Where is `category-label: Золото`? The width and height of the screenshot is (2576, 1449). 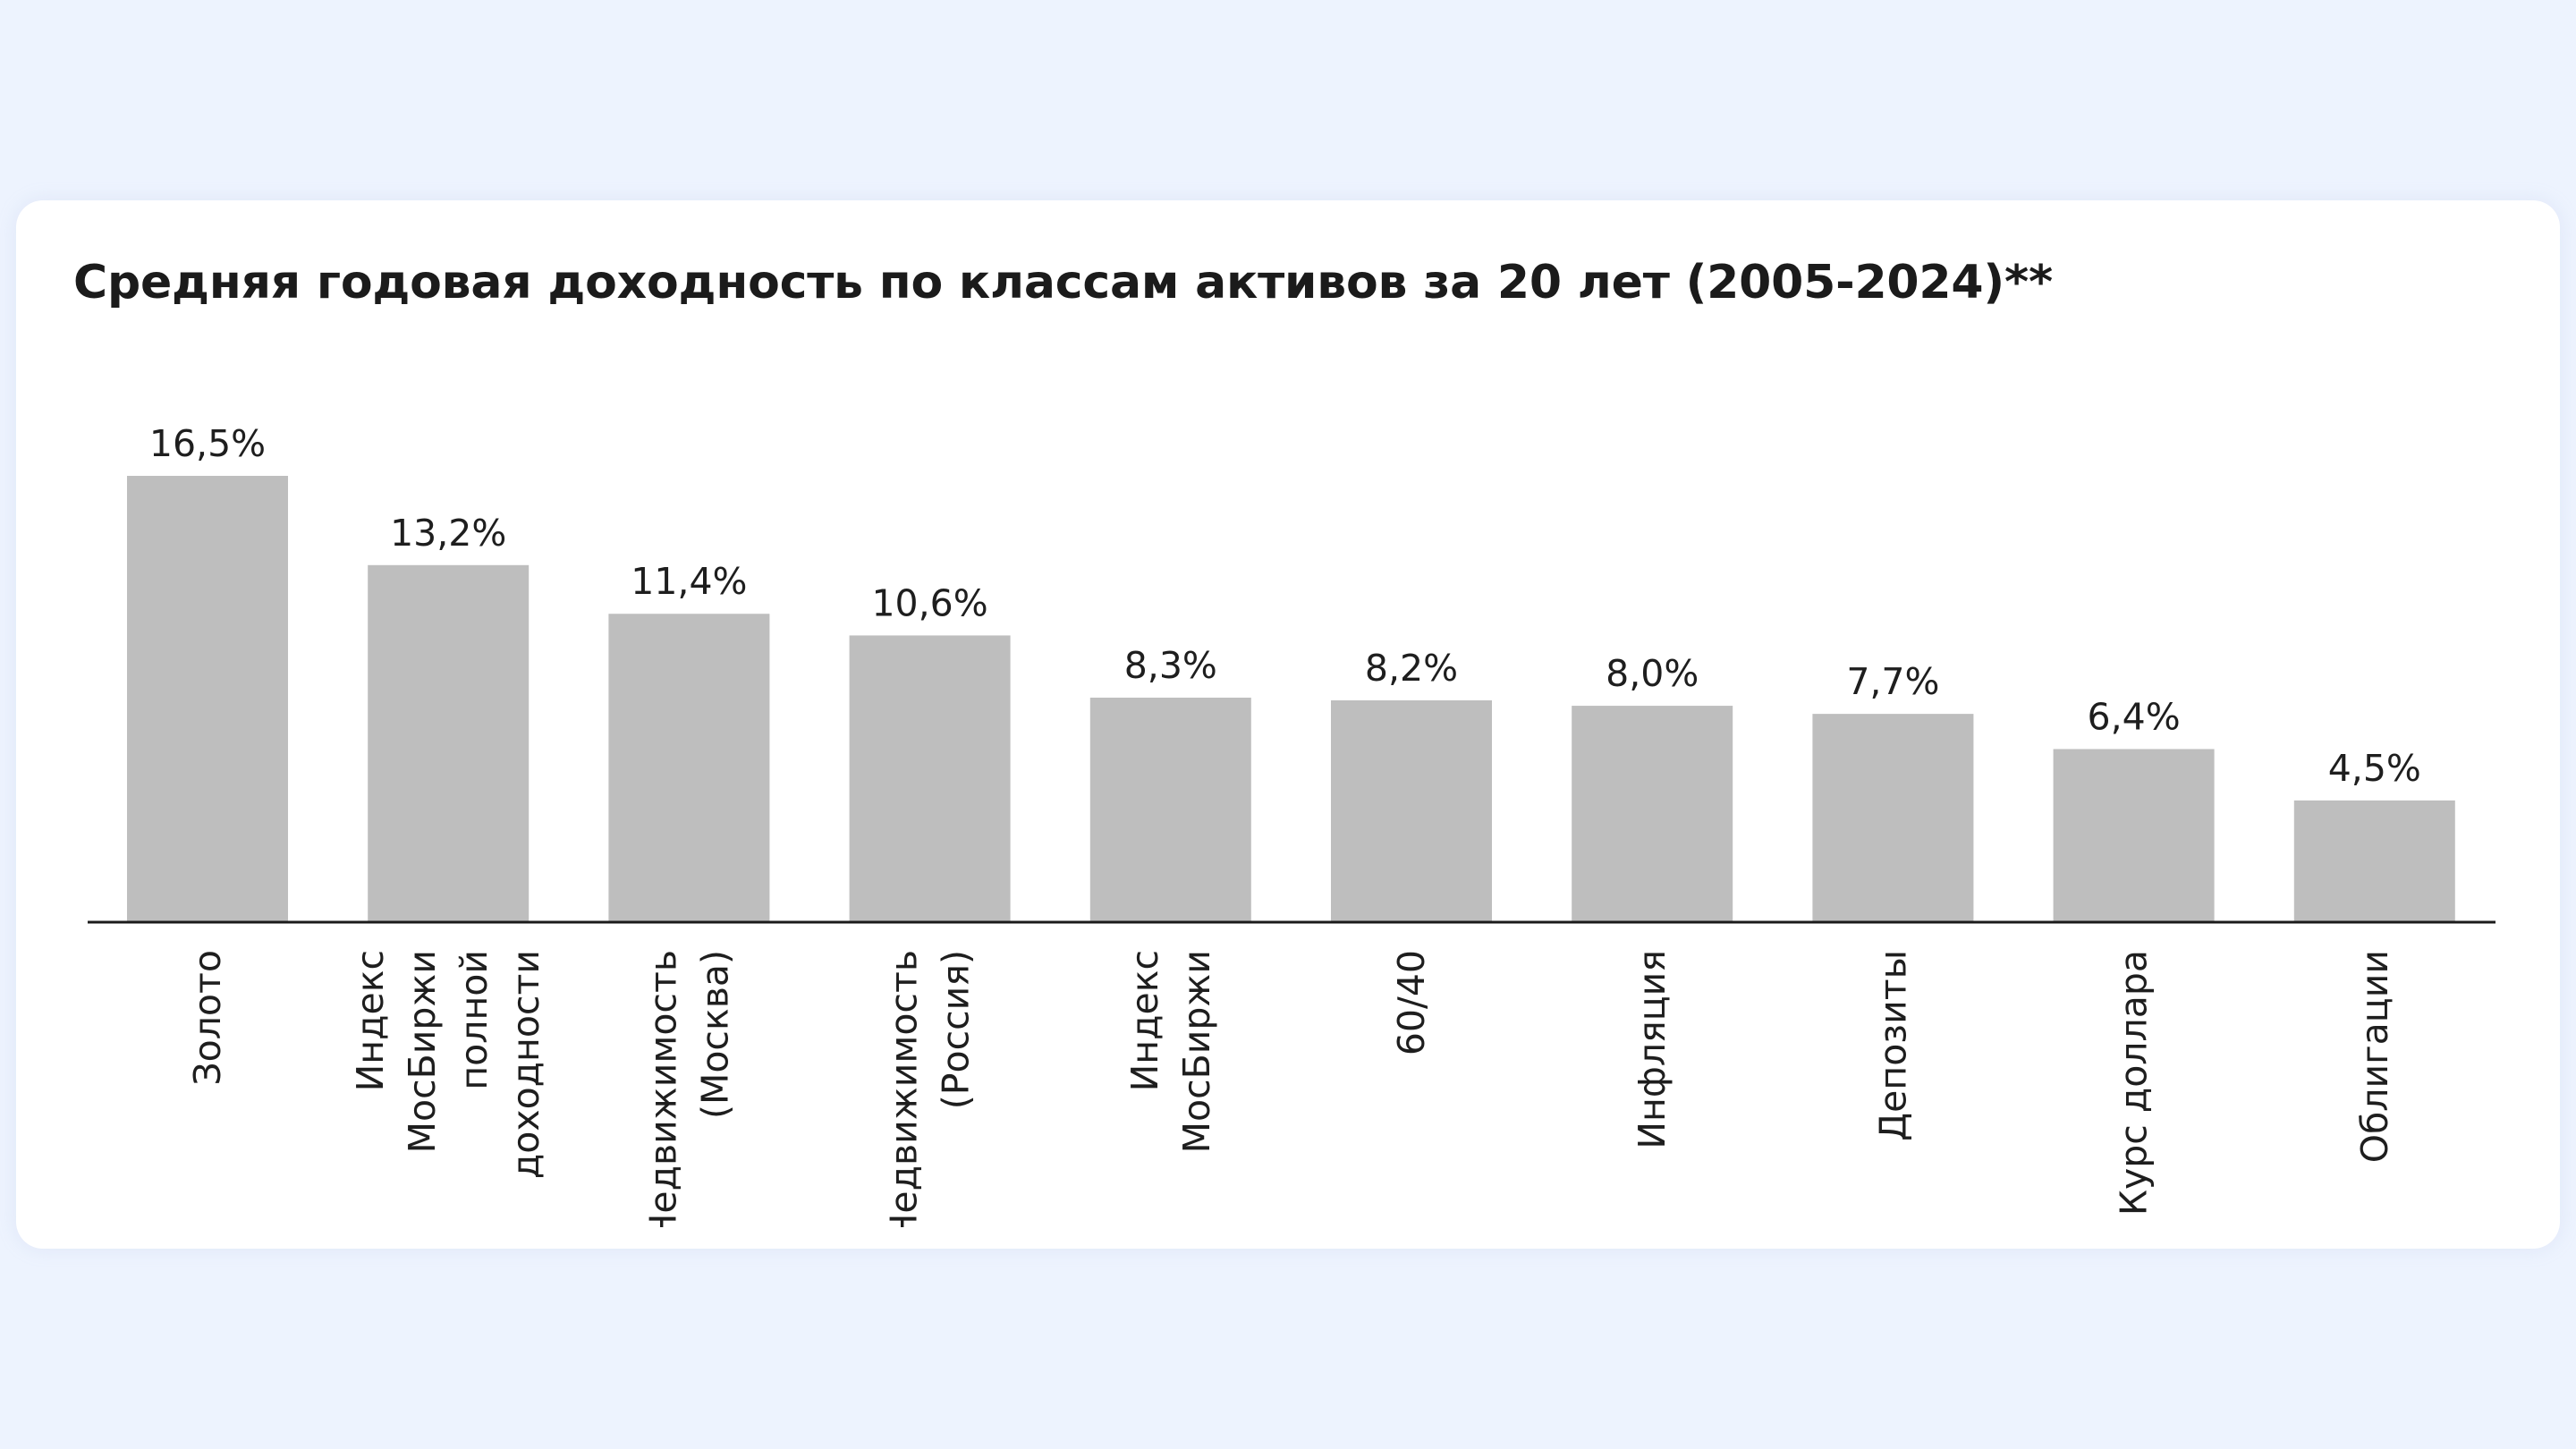 category-label: Золото is located at coordinates (207, 1018).